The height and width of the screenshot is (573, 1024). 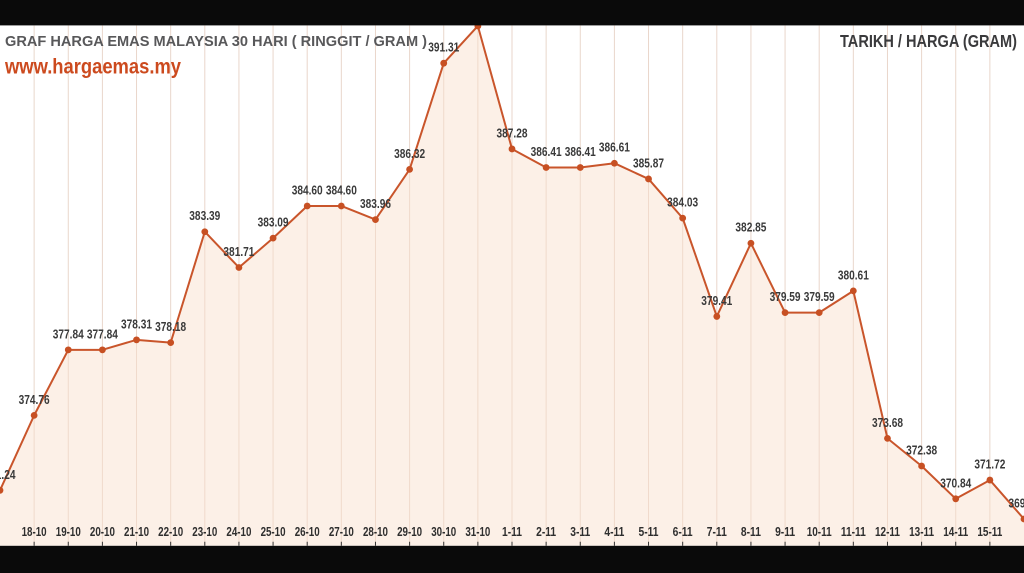 I want to click on svg-text: 12-11, so click(x=887, y=532).